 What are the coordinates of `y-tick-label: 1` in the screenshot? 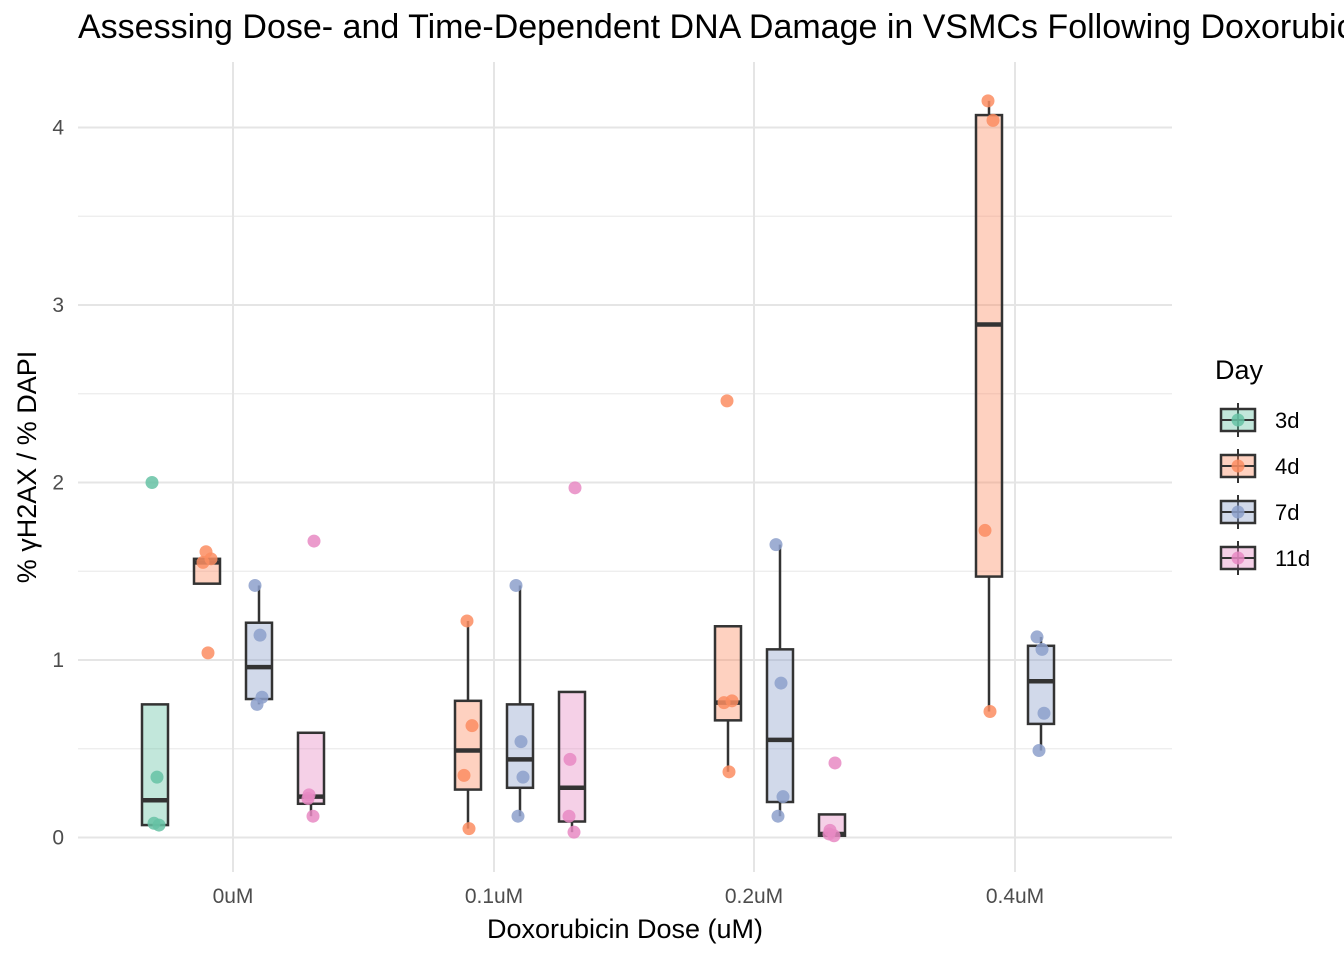 It's located at (58, 660).